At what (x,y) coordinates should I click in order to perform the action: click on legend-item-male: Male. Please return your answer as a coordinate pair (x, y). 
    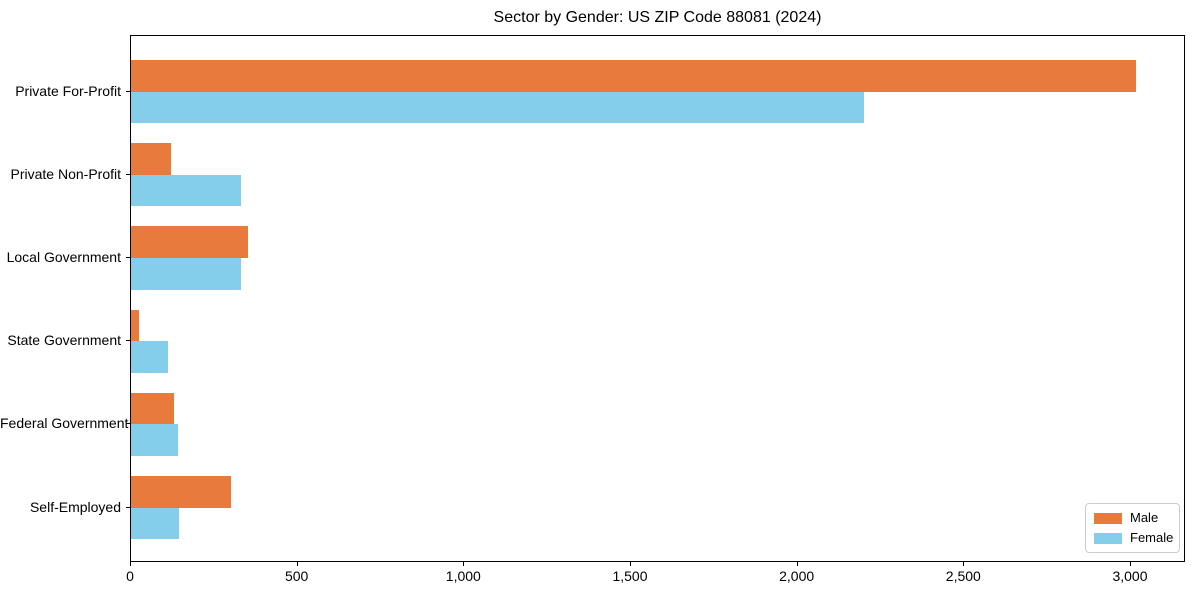
    Looking at the image, I should click on (1132, 518).